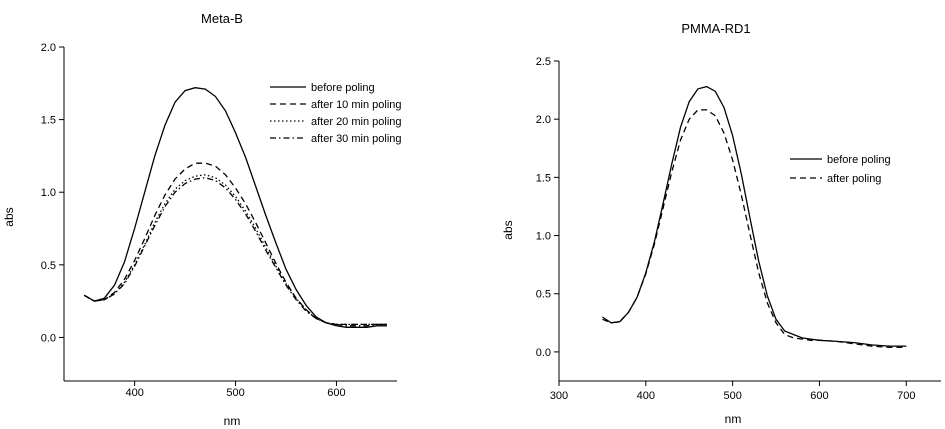 The width and height of the screenshot is (945, 429). Describe the element at coordinates (906, 396) in the screenshot. I see `x-tick-label: 700` at that location.